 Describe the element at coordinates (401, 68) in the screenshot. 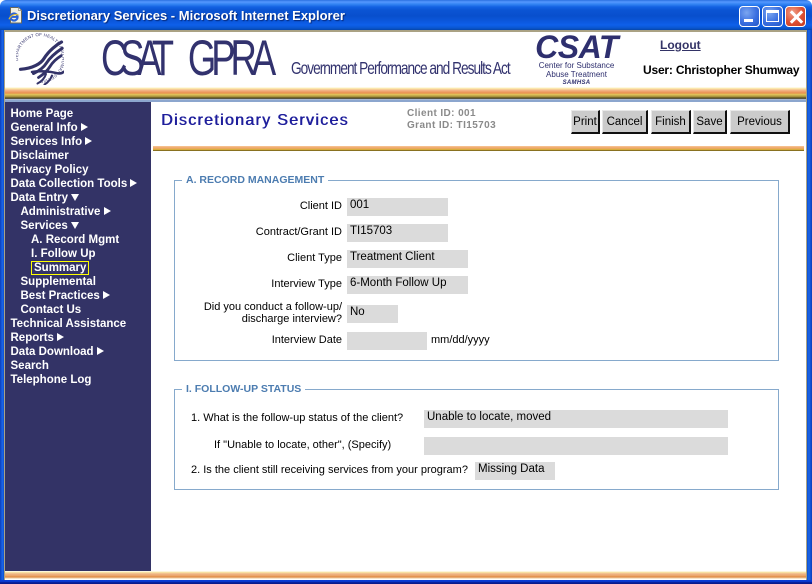

I see `svg-text:Government Performance and Res: Government Performance and Results Act` at that location.